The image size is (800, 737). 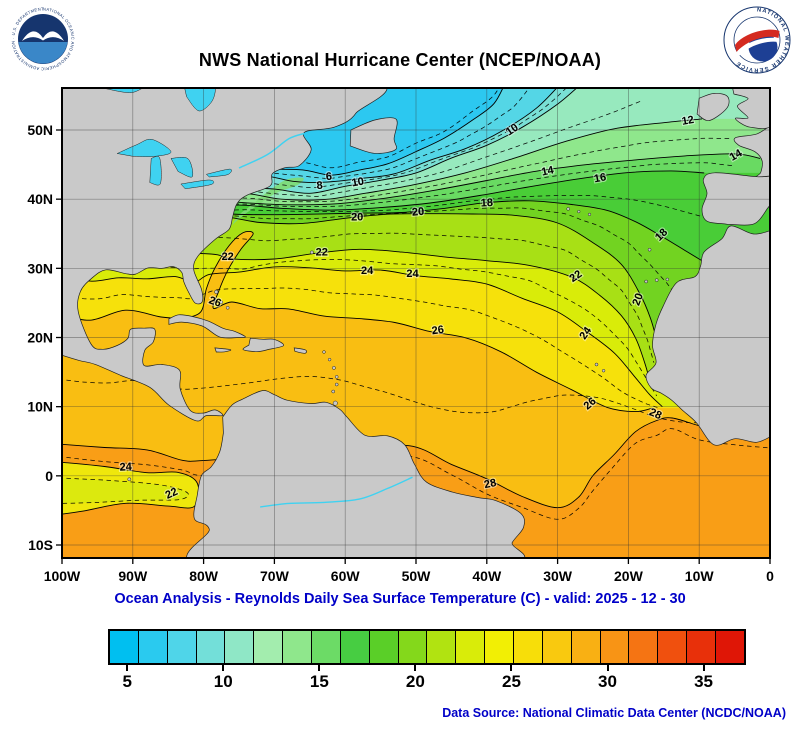 I want to click on lon-label: 80W, so click(x=204, y=576).